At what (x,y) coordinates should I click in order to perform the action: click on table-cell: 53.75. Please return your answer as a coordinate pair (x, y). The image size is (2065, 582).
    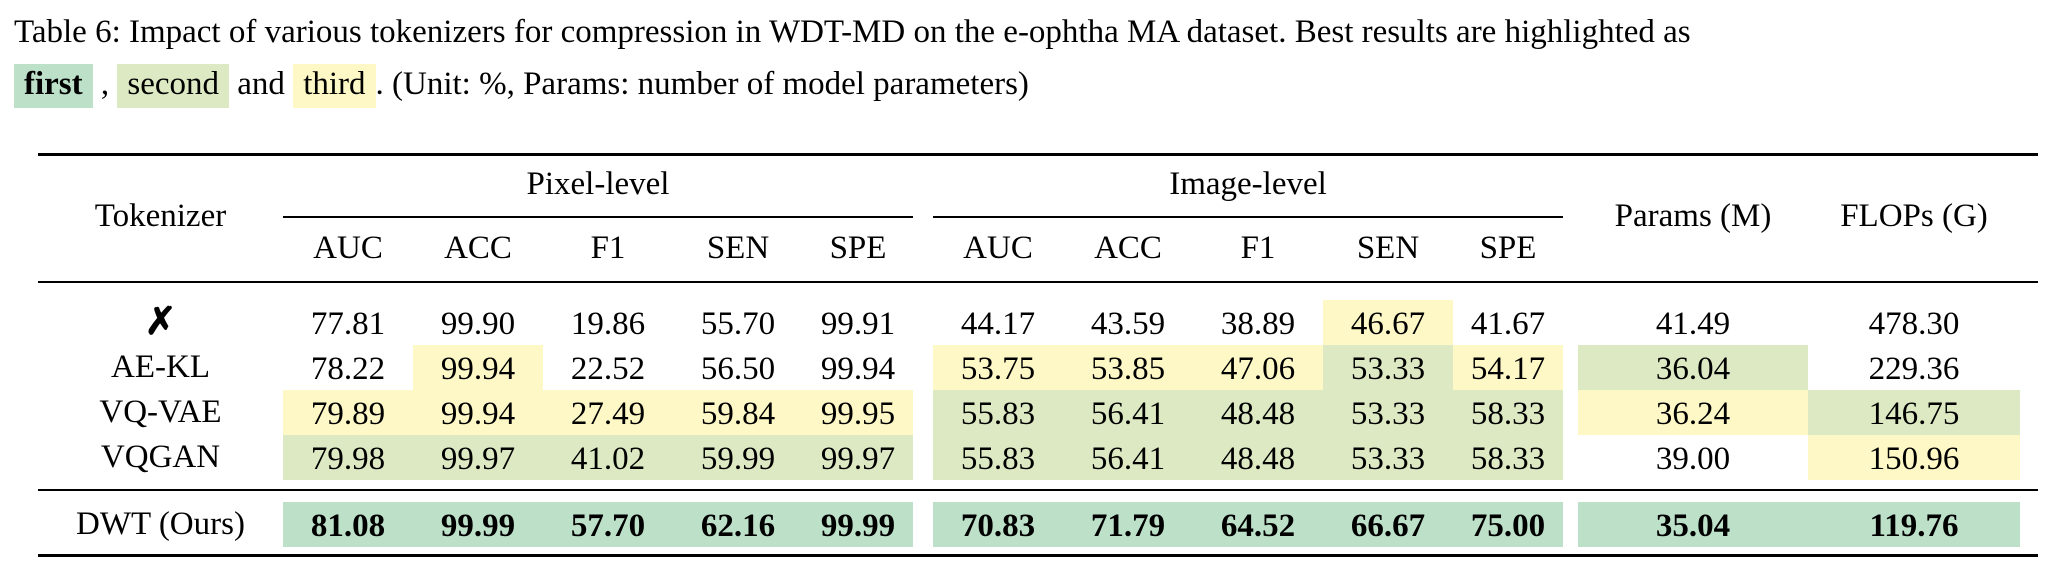
    Looking at the image, I should click on (998, 369).